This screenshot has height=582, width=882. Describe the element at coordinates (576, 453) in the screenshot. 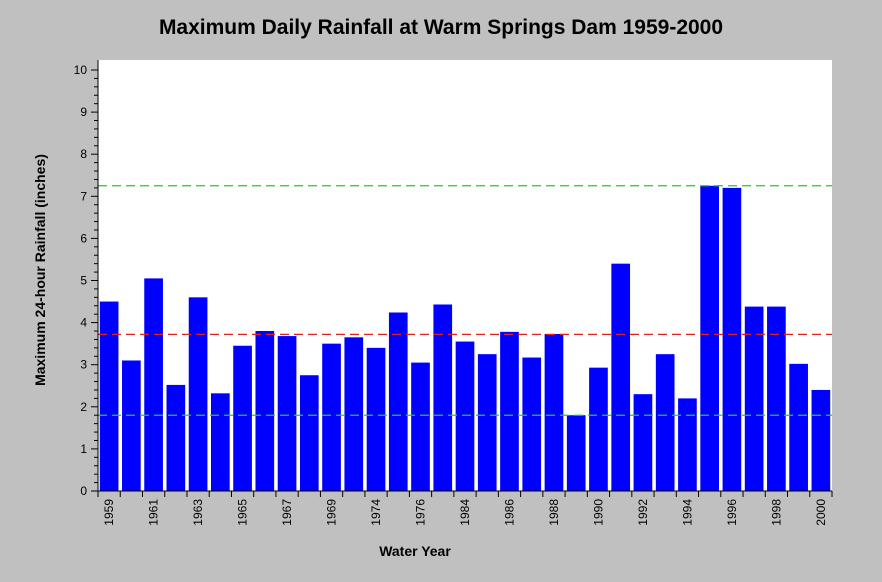

I see `bar-1989` at that location.